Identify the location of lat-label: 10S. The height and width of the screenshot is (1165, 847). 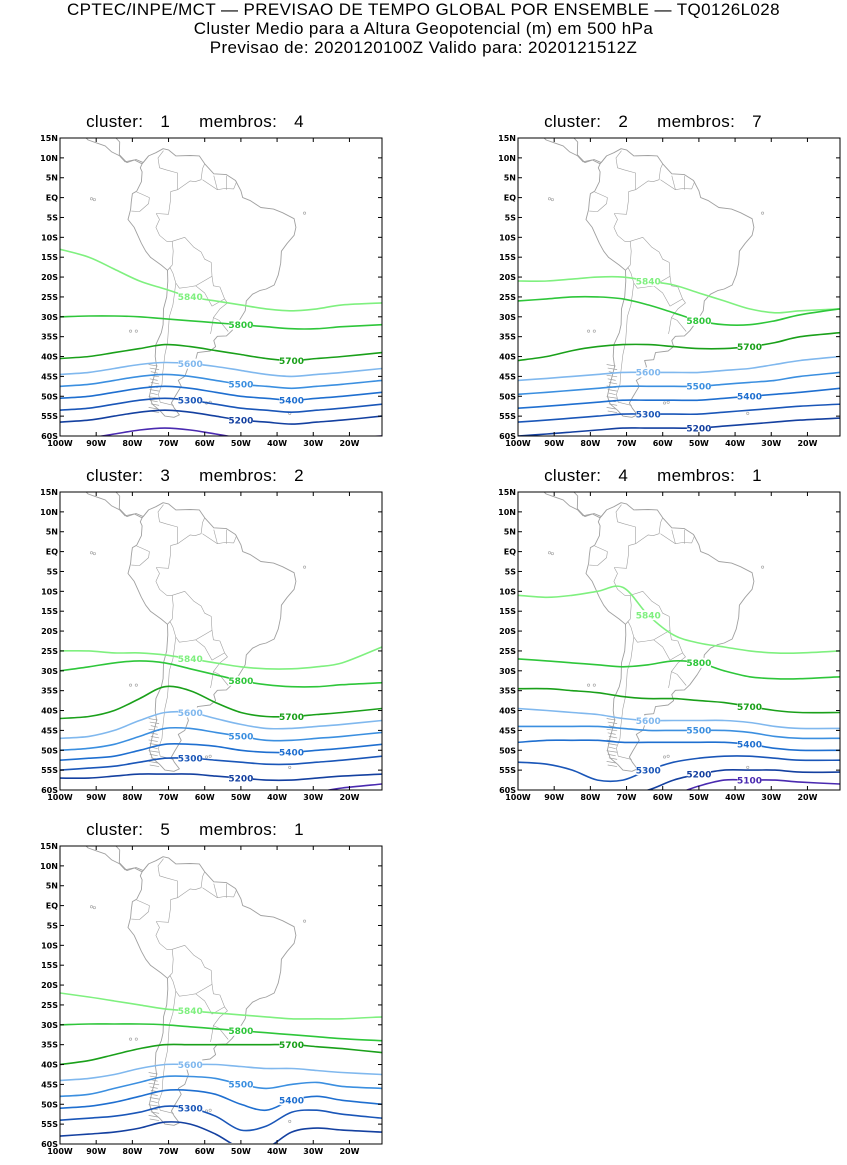
(507, 591).